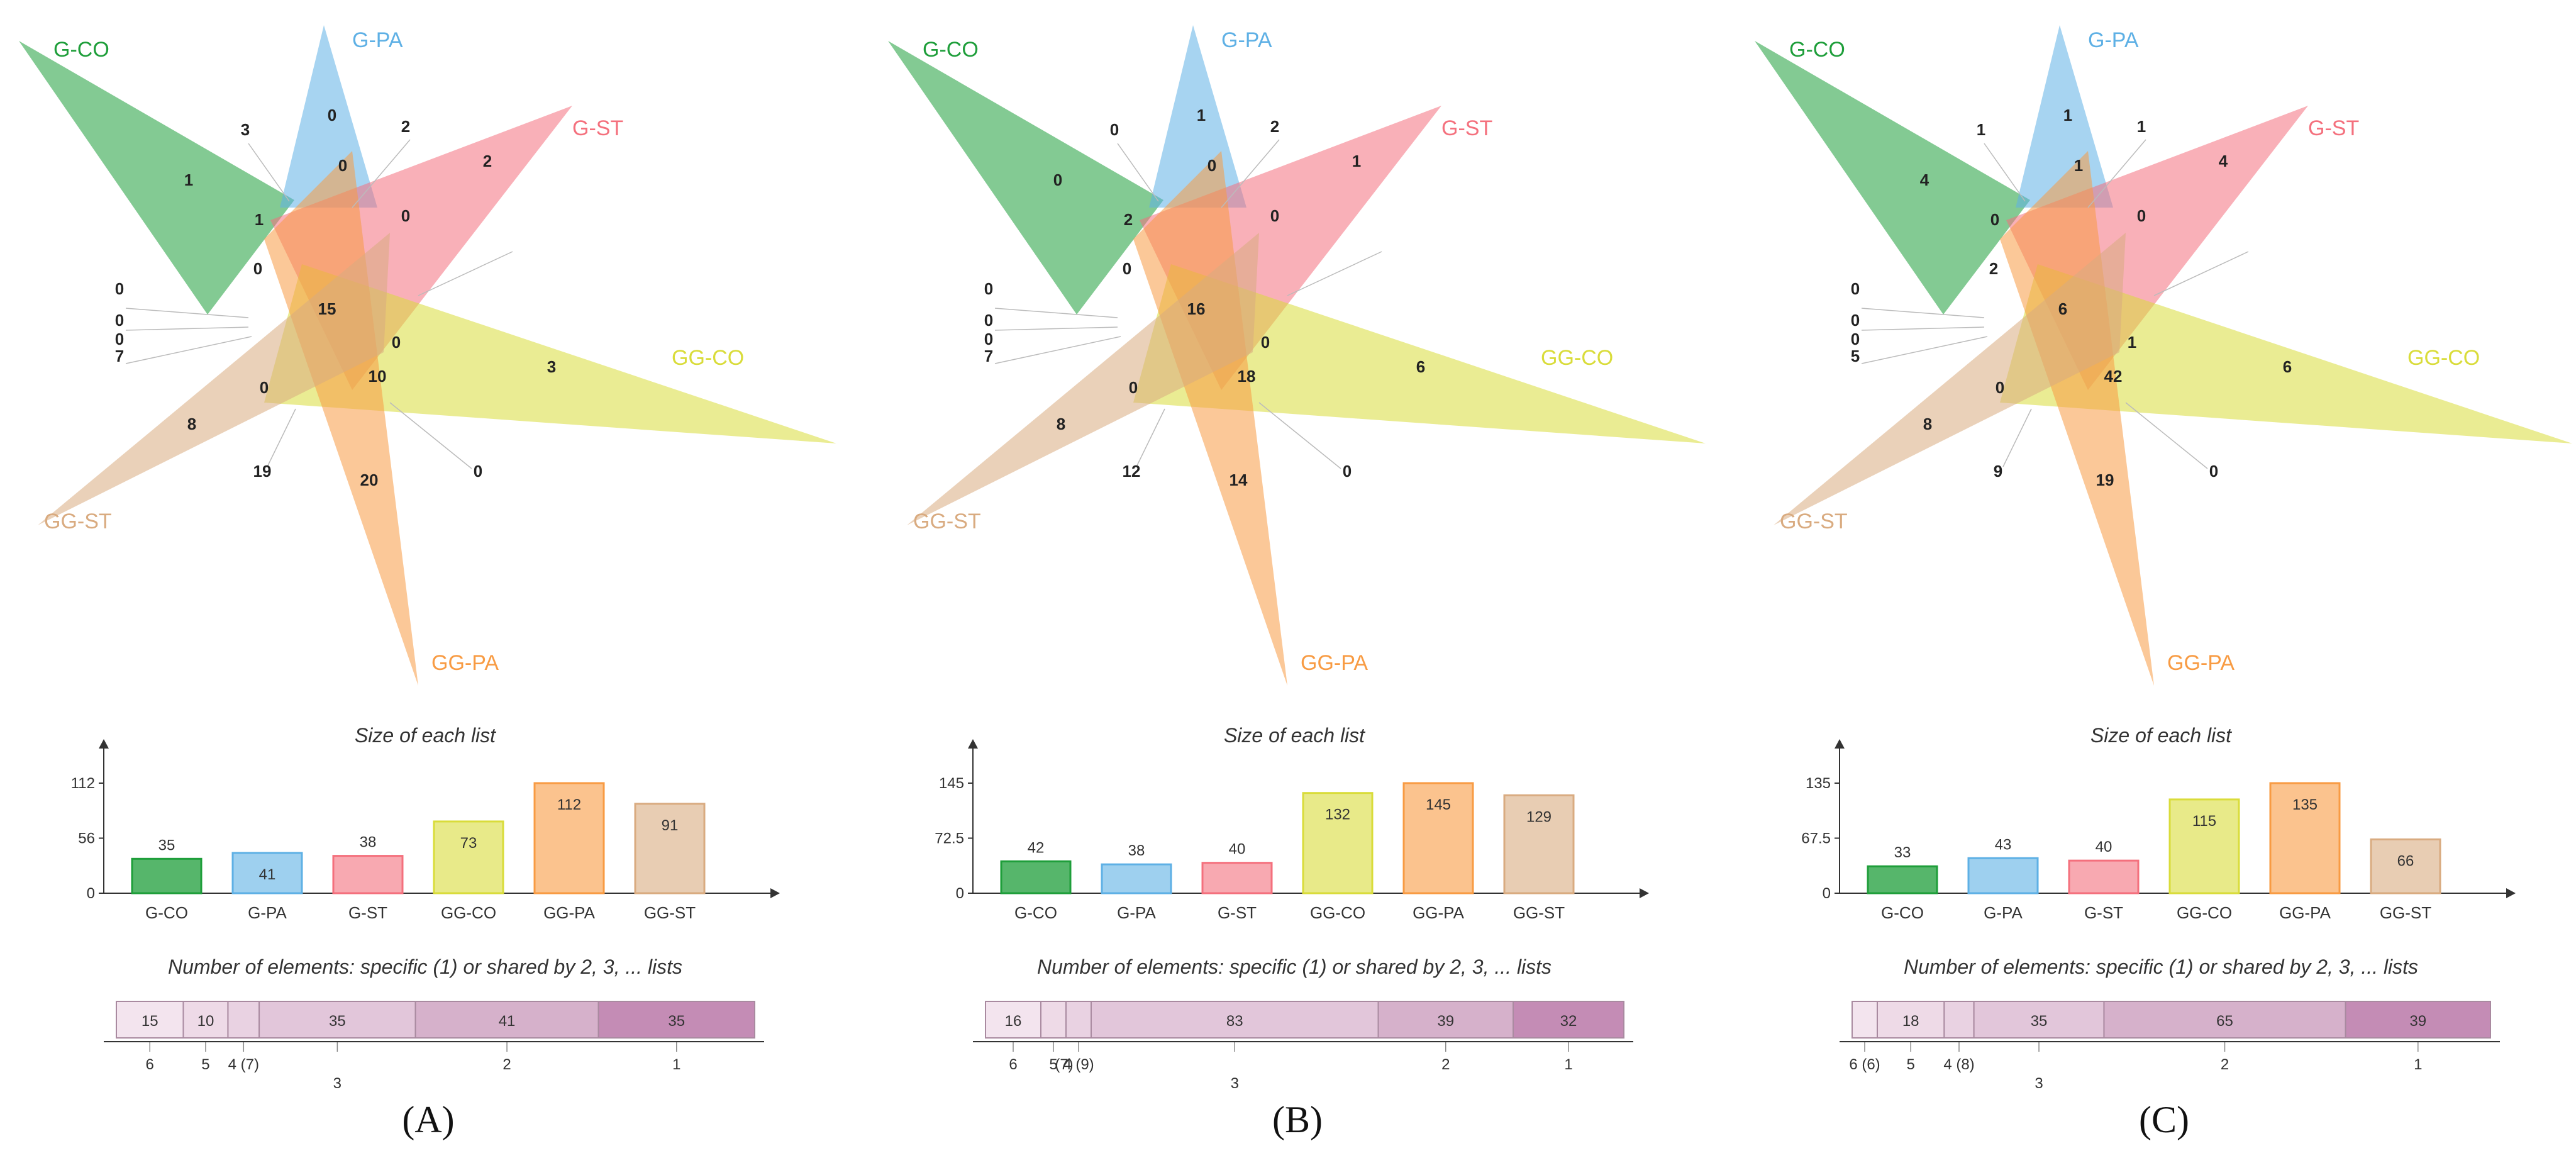  Describe the element at coordinates (951, 50) in the screenshot. I see `venn-set-label: G-CO` at that location.